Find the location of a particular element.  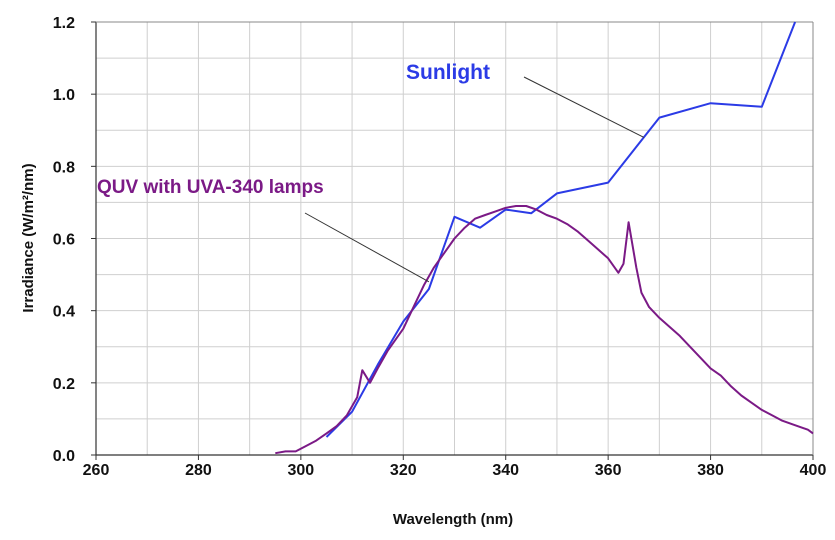

y-tick-label: 1.2 is located at coordinates (64, 23).